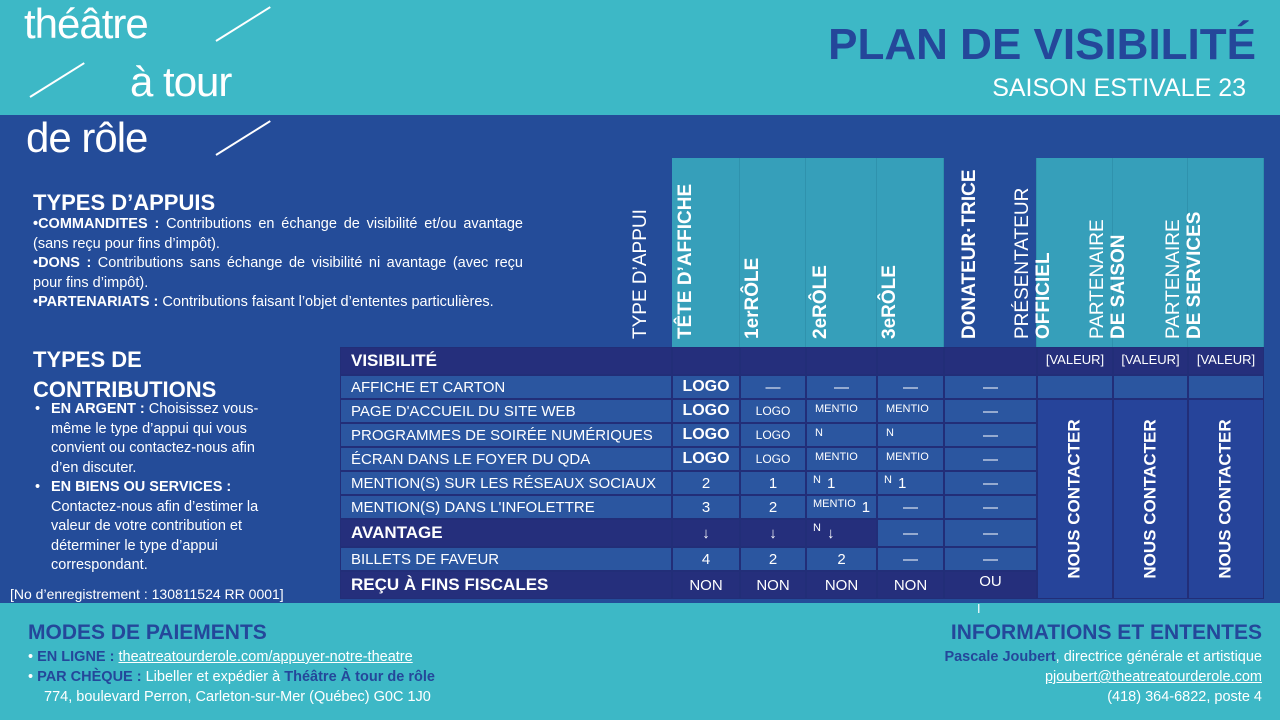  I want to click on nous-contacter-cell: NOUS CONTACTER, so click(1150, 499).